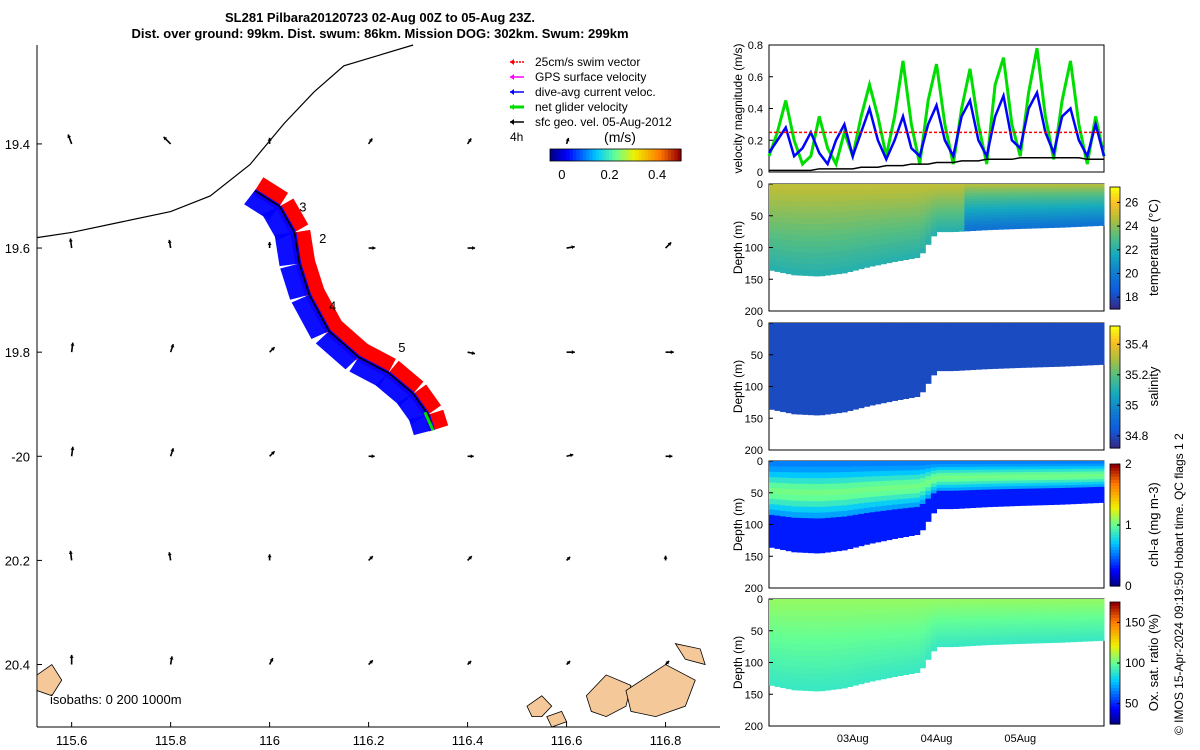 The height and width of the screenshot is (750, 1200). I want to click on colorbar-cell, so click(630, 155).